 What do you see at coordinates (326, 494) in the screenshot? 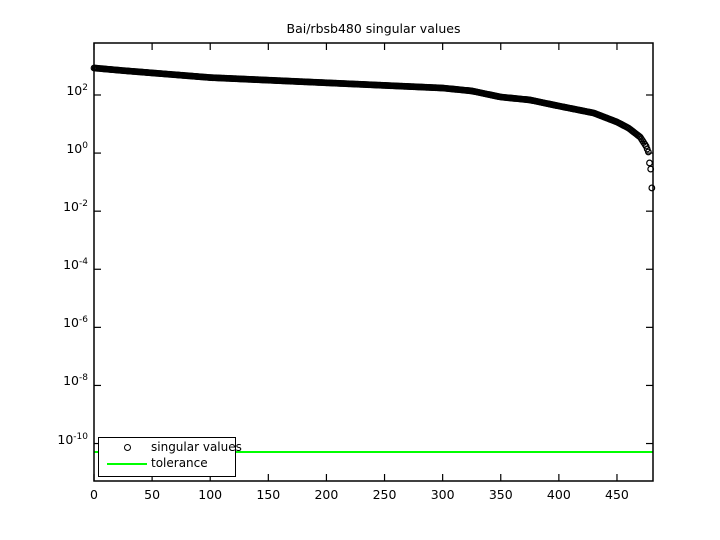
I see `x-tick-label: 200` at bounding box center [326, 494].